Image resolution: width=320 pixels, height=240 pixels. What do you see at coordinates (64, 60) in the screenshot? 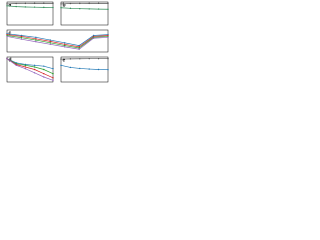
I see `panel-label: e` at bounding box center [64, 60].